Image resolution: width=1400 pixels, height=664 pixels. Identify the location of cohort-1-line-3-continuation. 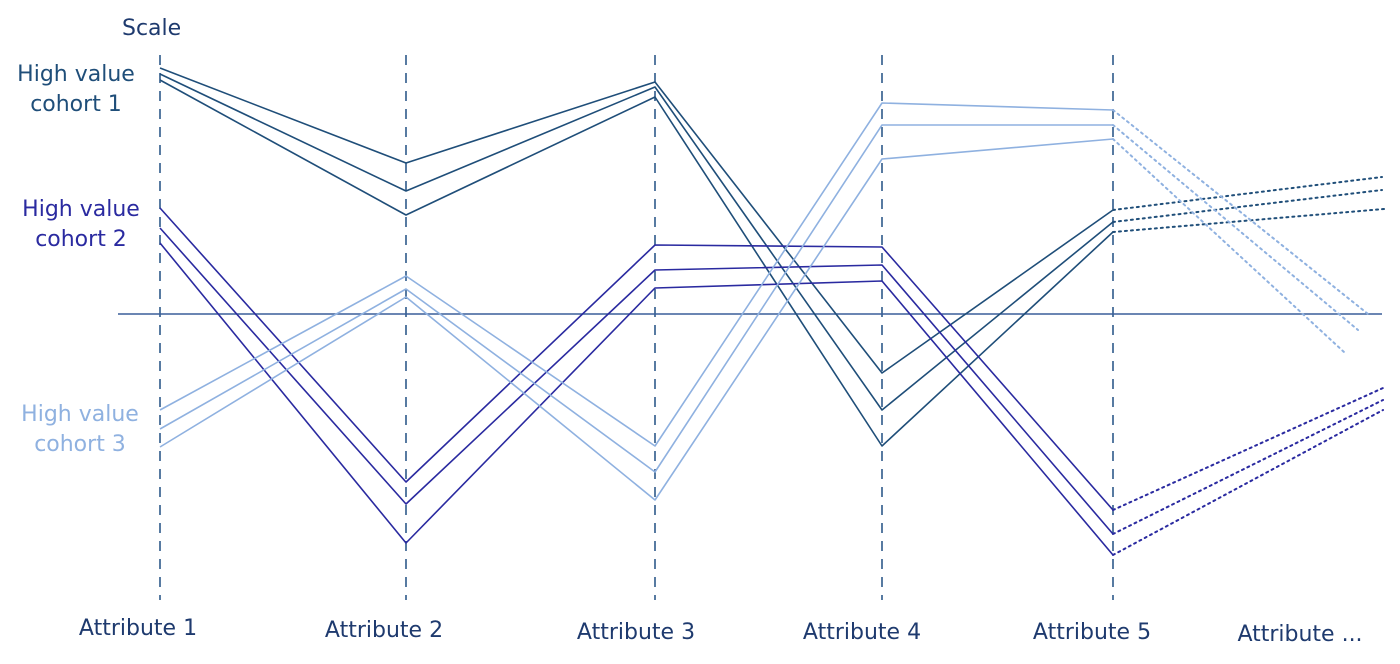
(1248, 220).